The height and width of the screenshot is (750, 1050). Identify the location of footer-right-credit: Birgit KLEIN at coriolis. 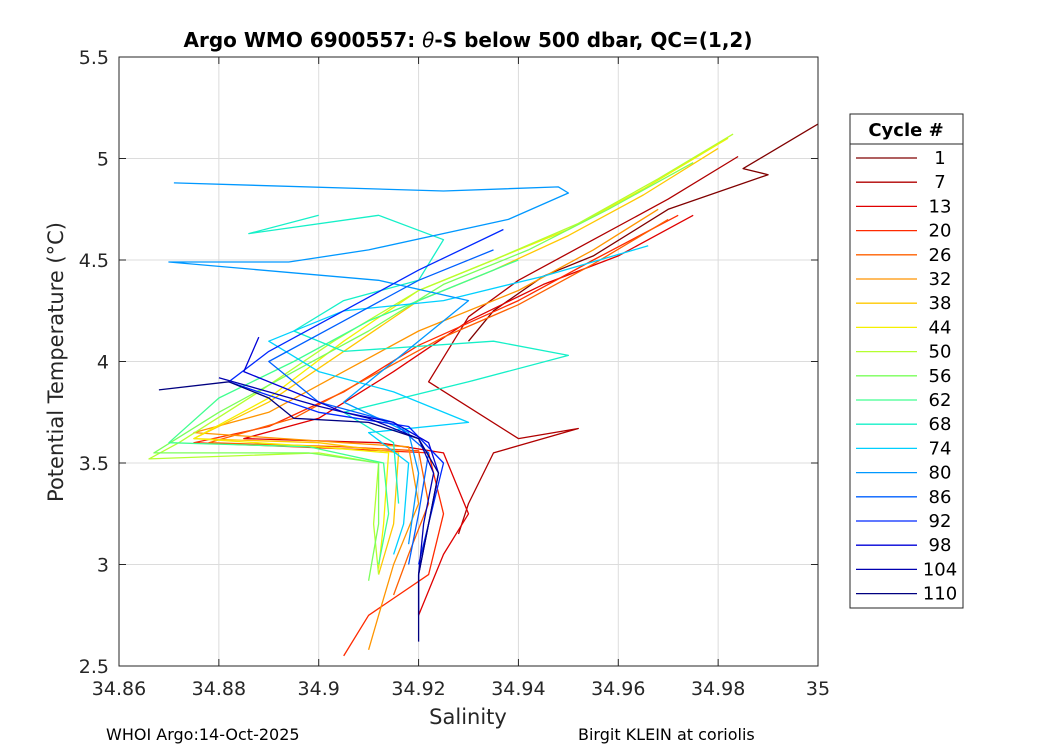
(666, 734).